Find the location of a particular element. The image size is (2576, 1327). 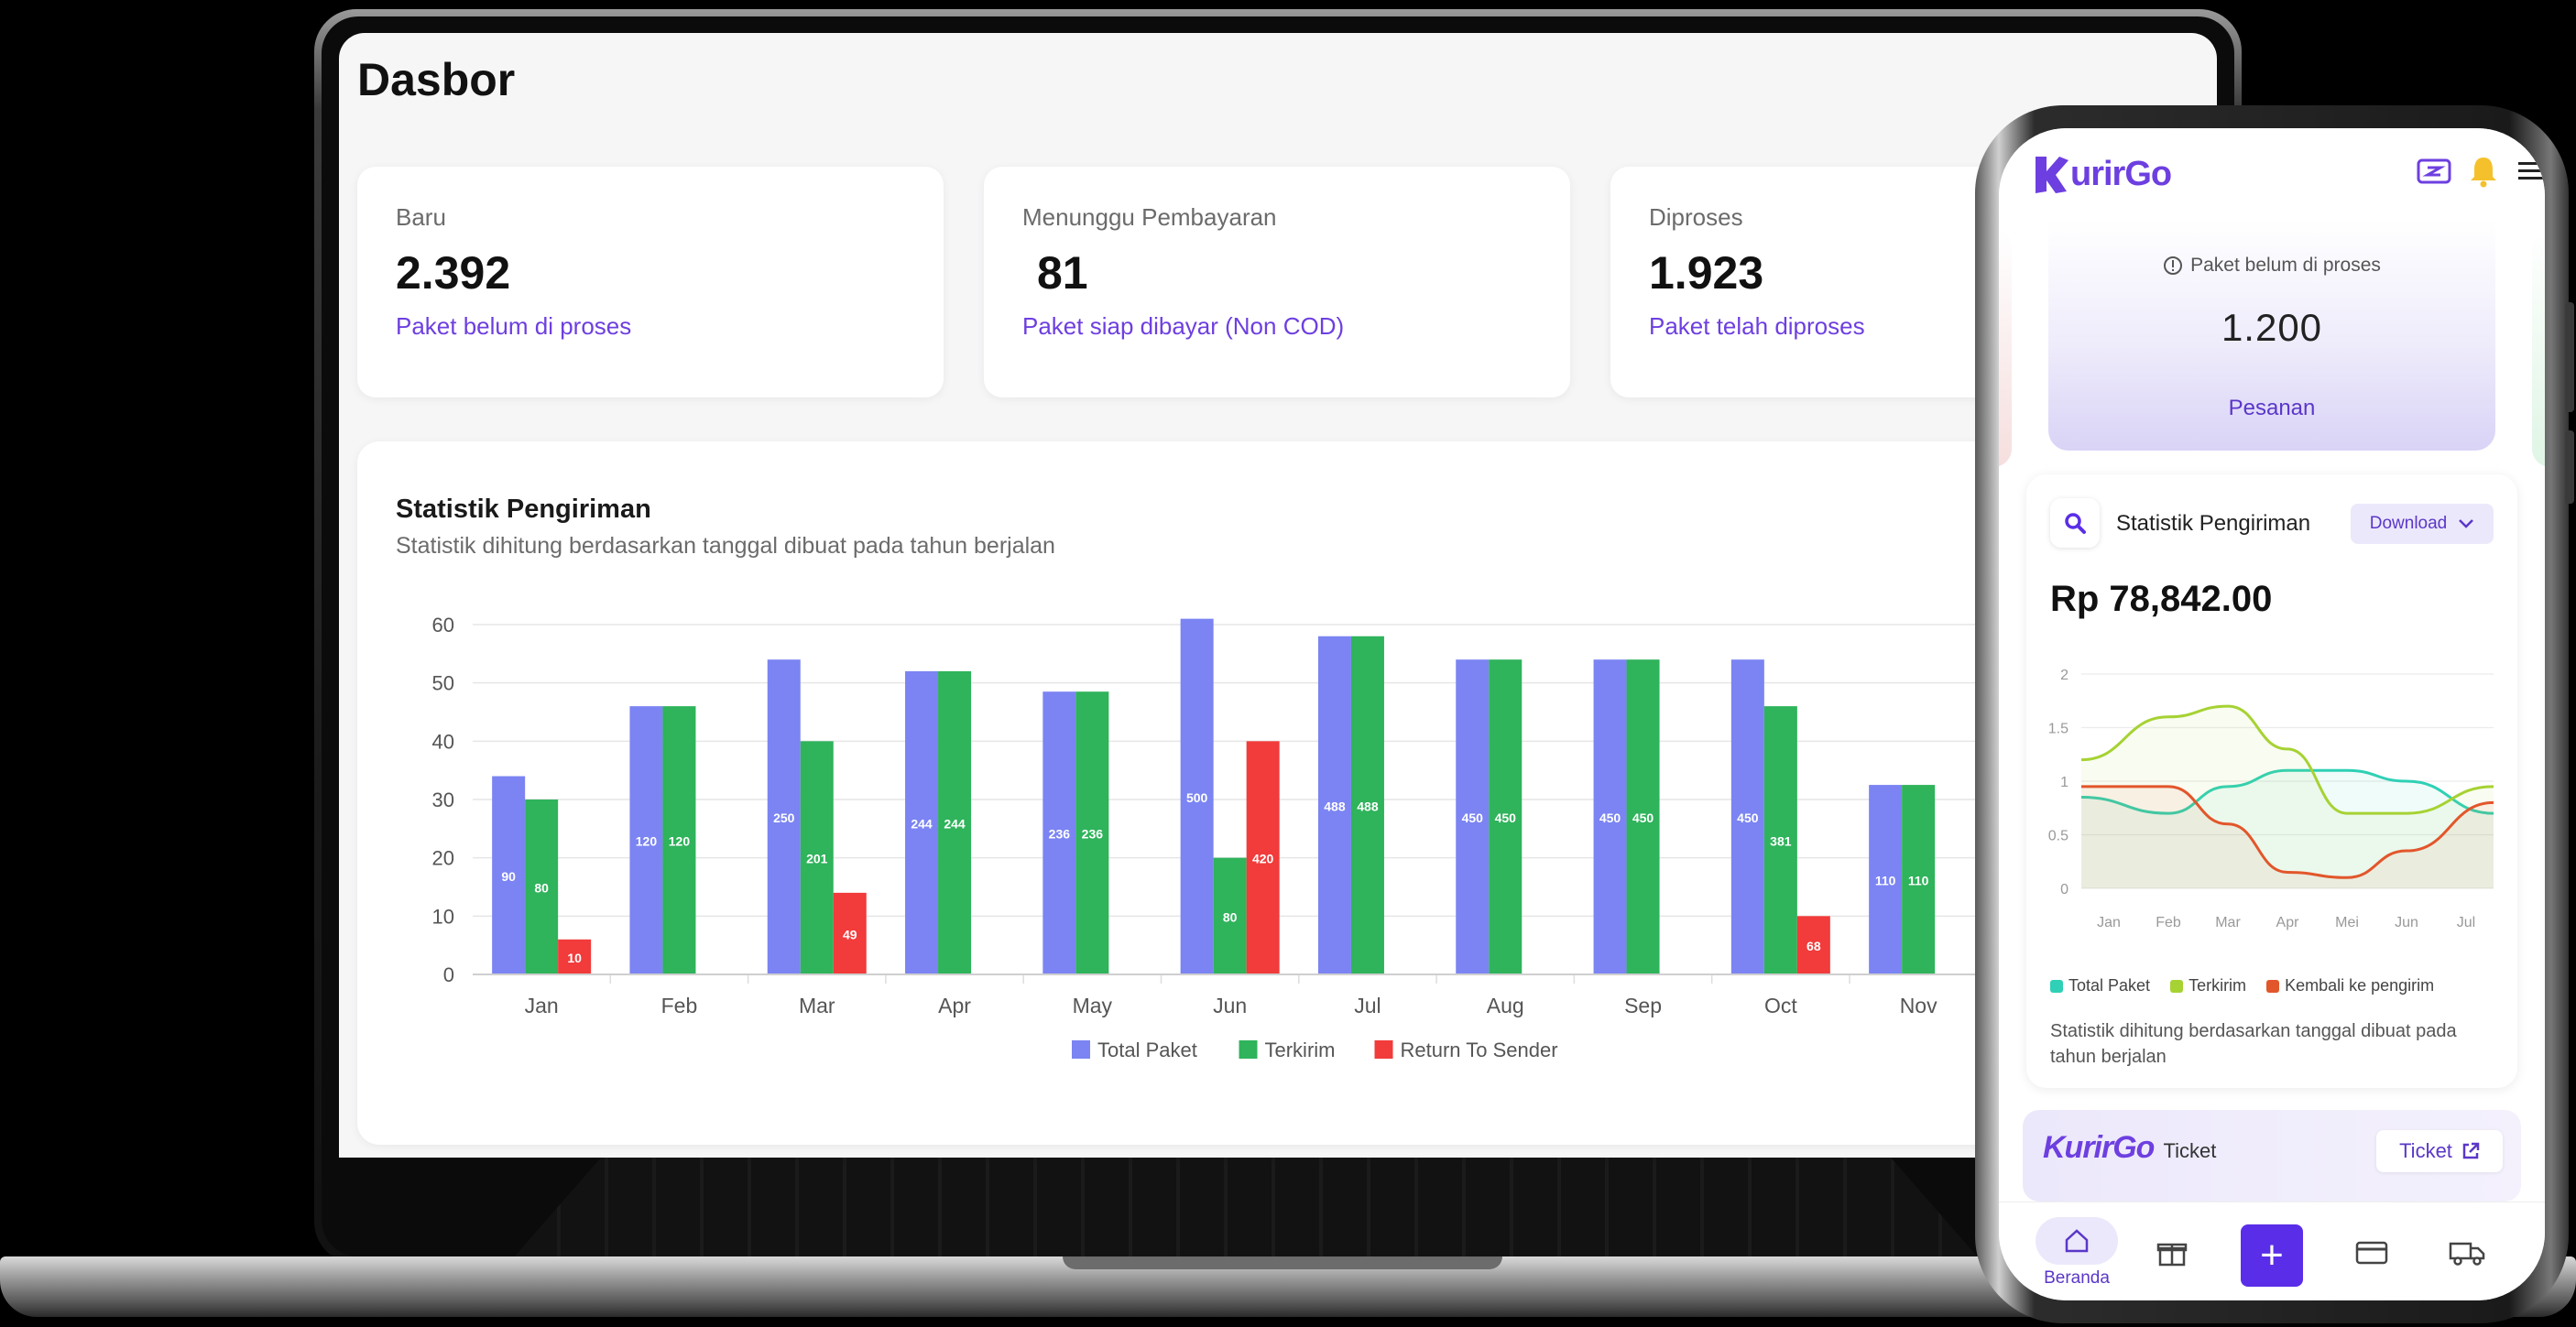

nav-delivery is located at coordinates (2467, 1253).